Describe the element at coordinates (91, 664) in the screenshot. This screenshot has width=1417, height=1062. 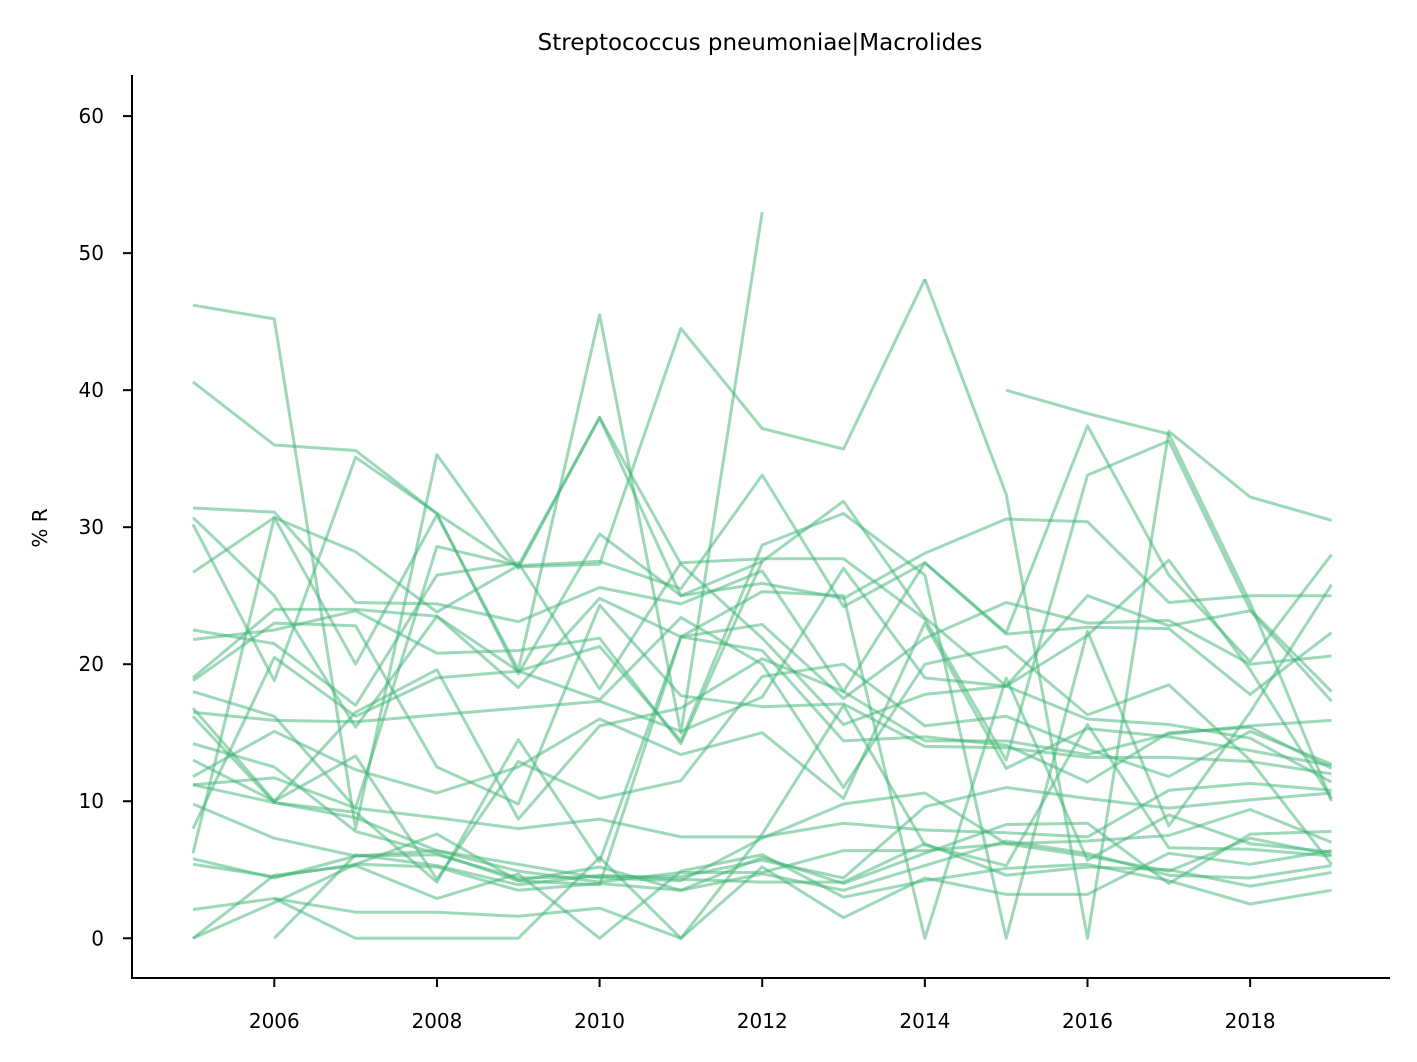
I see `y-tick-label: 20` at that location.